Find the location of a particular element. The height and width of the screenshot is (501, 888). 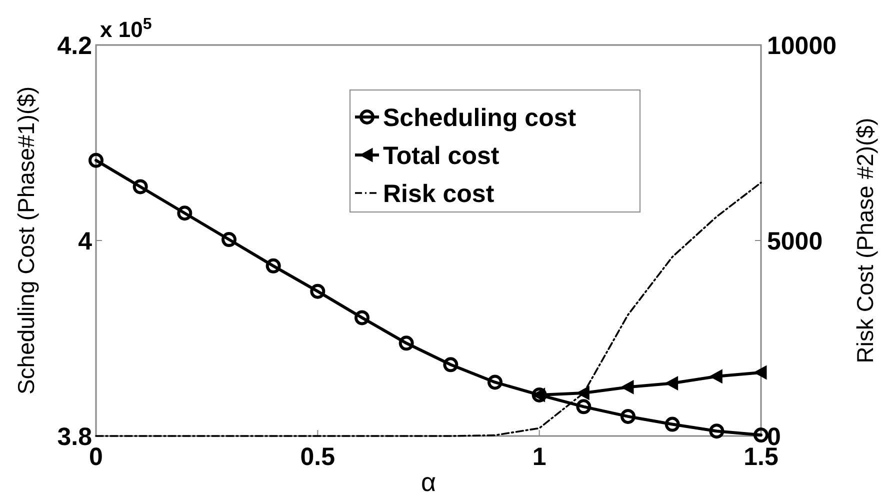

x-tick-label: 0.5 is located at coordinates (318, 457).